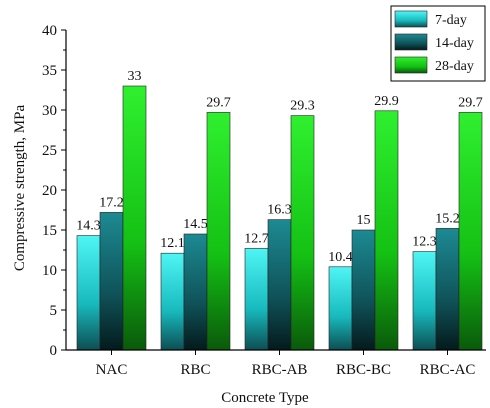  Describe the element at coordinates (172, 243) in the screenshot. I see `data-label: 12.1` at that location.